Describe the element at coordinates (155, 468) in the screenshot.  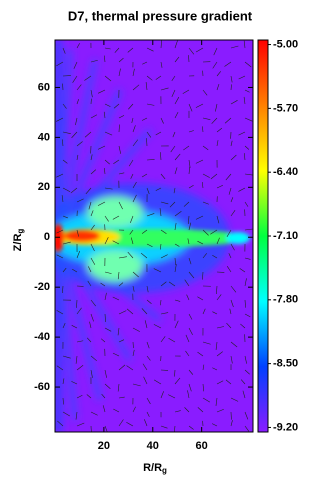
I see `x-axis-label: R/Rg` at that location.